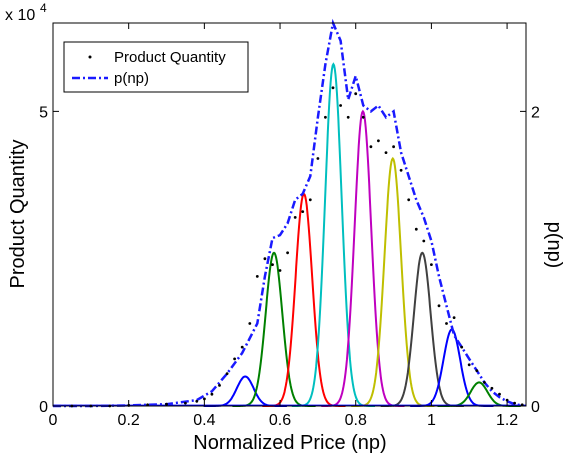 This screenshot has height=462, width=563. What do you see at coordinates (535, 112) in the screenshot?
I see `y-right-tick-label: 2` at bounding box center [535, 112].